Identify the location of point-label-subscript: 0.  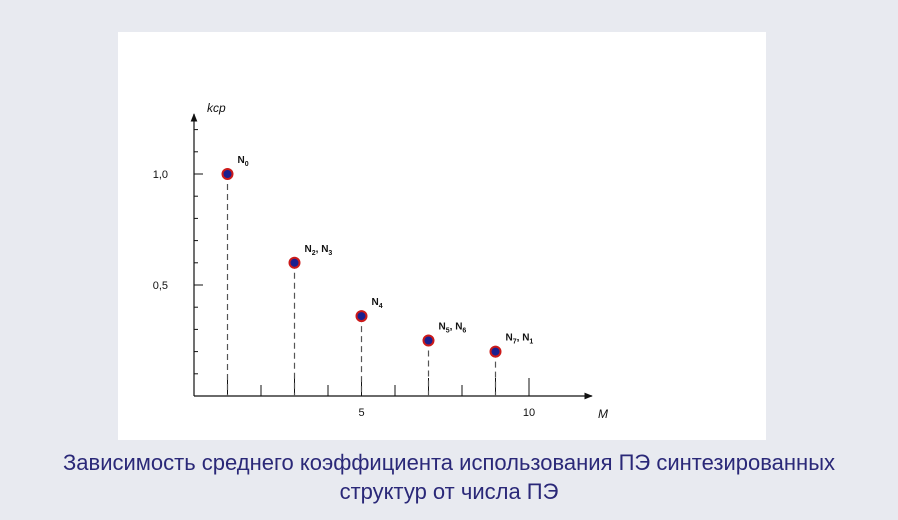
(247, 164).